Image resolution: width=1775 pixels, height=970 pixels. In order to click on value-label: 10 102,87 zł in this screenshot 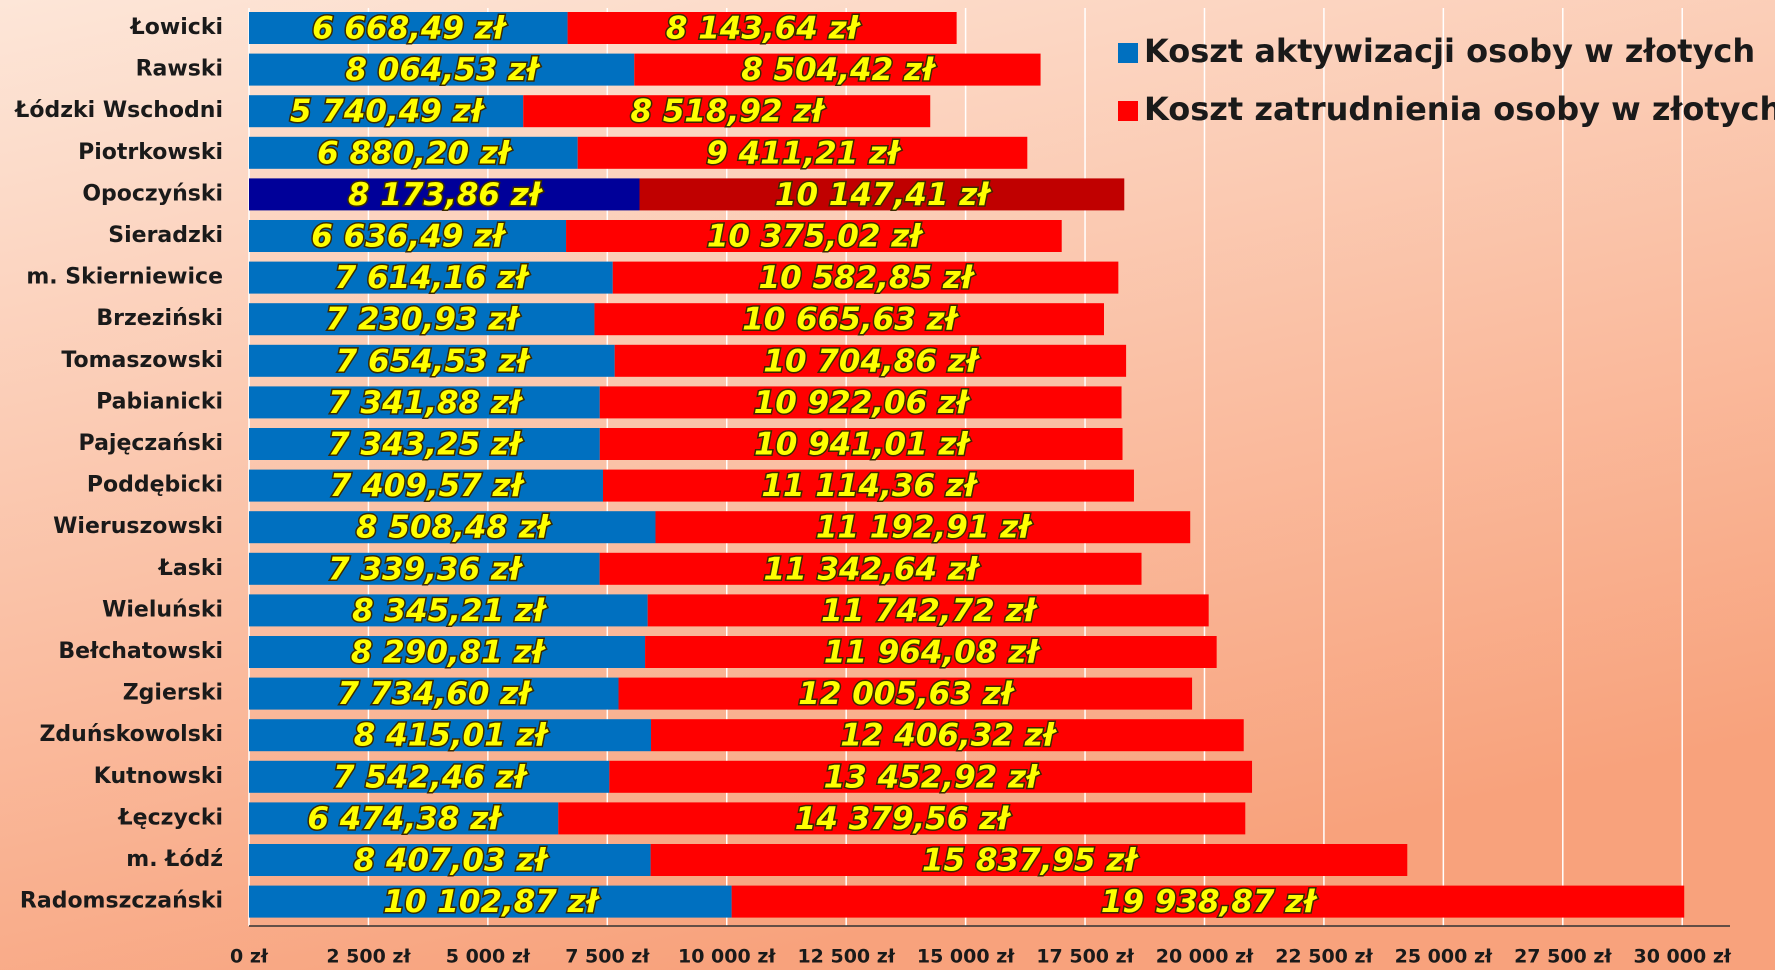, I will do `click(491, 902)`.